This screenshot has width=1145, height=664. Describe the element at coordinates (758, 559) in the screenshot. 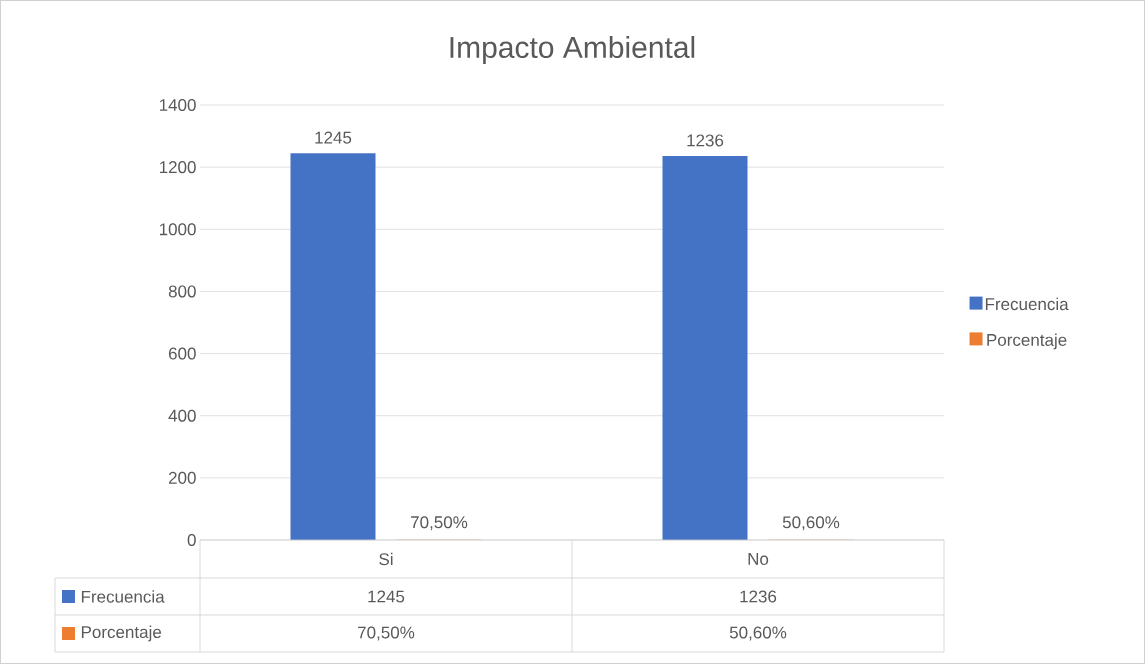

I see `x-tick-label: No` at that location.